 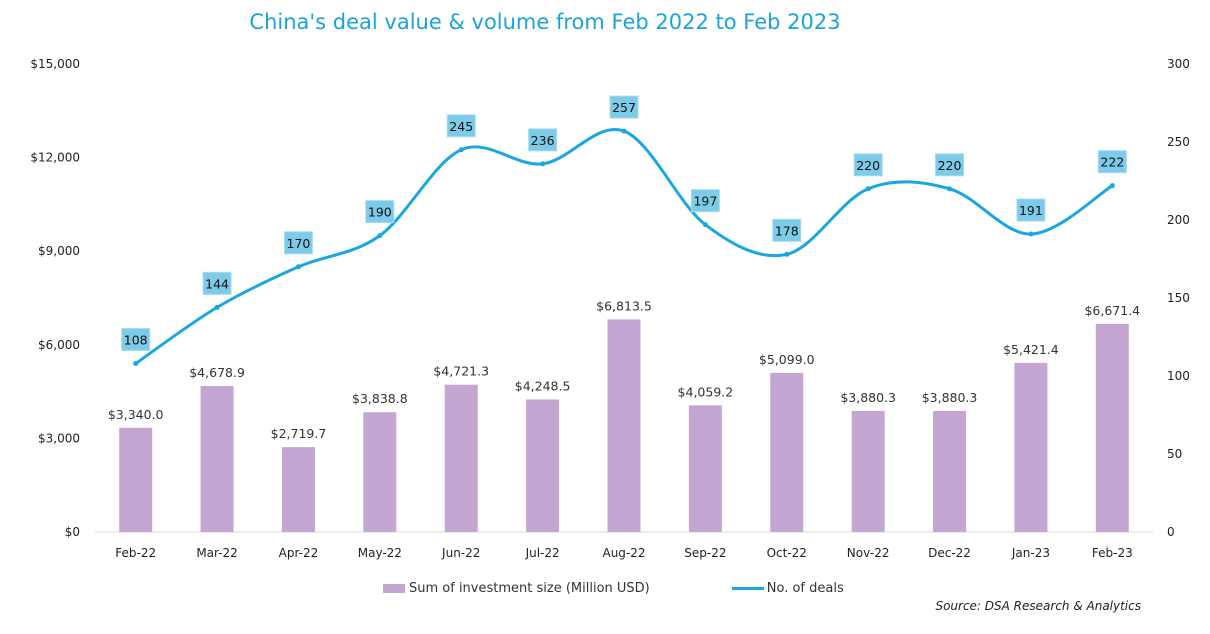 I want to click on right-axis-tick: 300, so click(x=1178, y=64).